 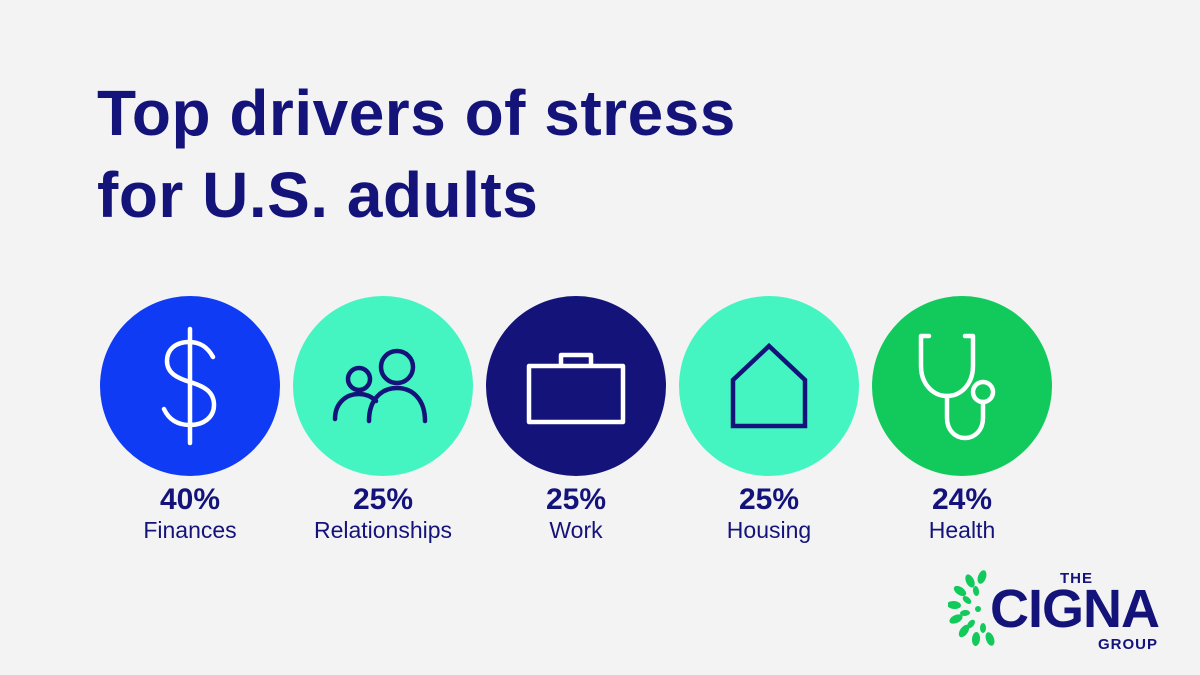 What do you see at coordinates (1075, 609) in the screenshot?
I see `logo-wordmark: CIGNA` at bounding box center [1075, 609].